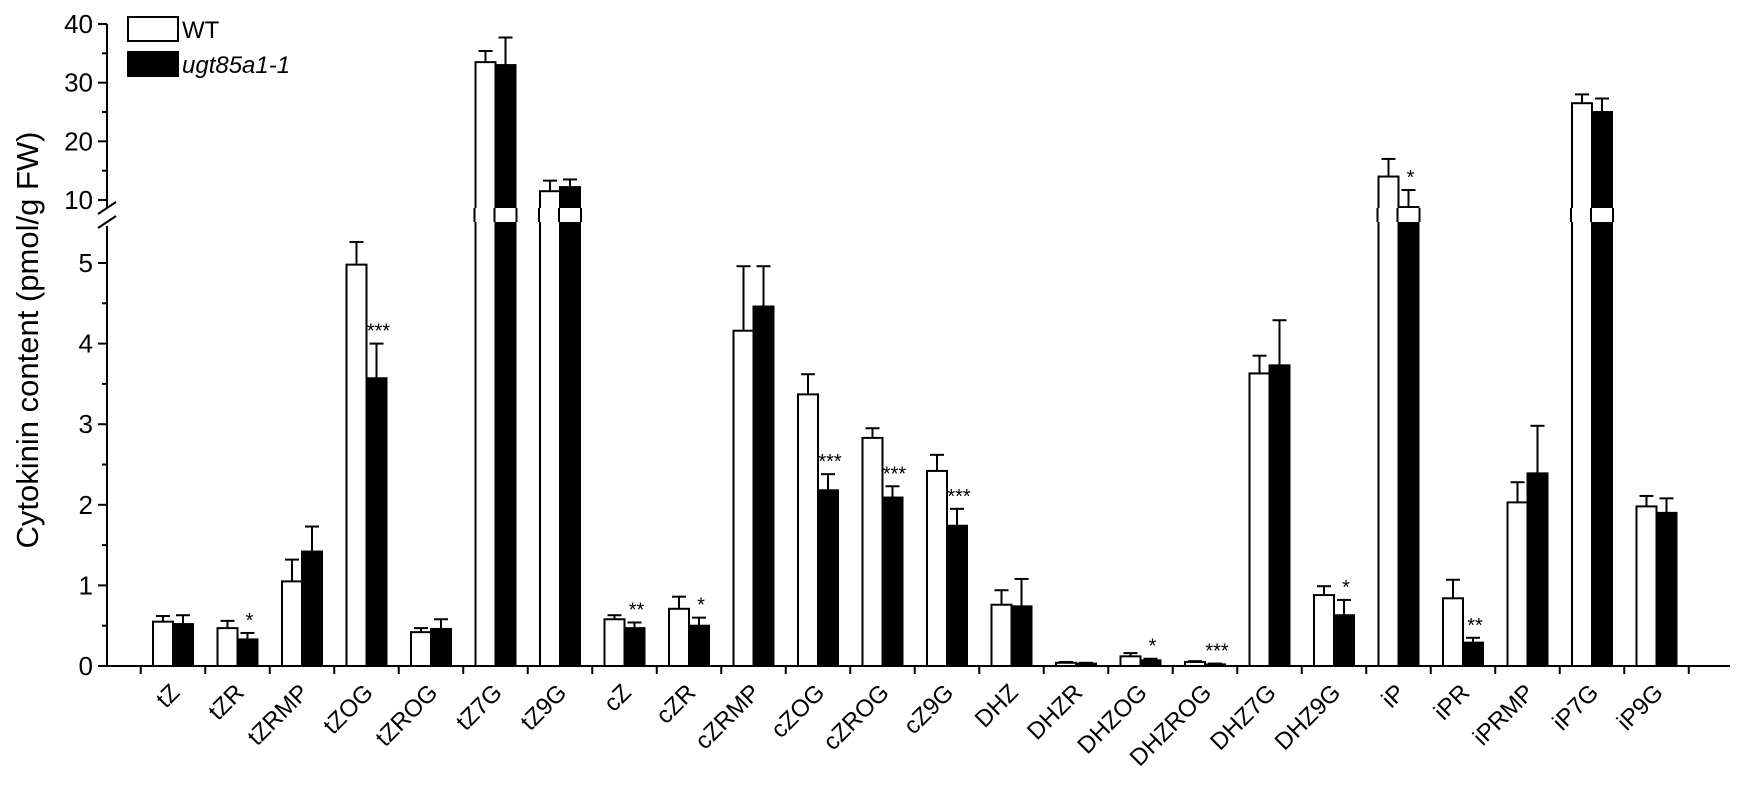 The image size is (1750, 807). Describe the element at coordinates (78, 141) in the screenshot. I see `y-tick-label: 20` at that location.